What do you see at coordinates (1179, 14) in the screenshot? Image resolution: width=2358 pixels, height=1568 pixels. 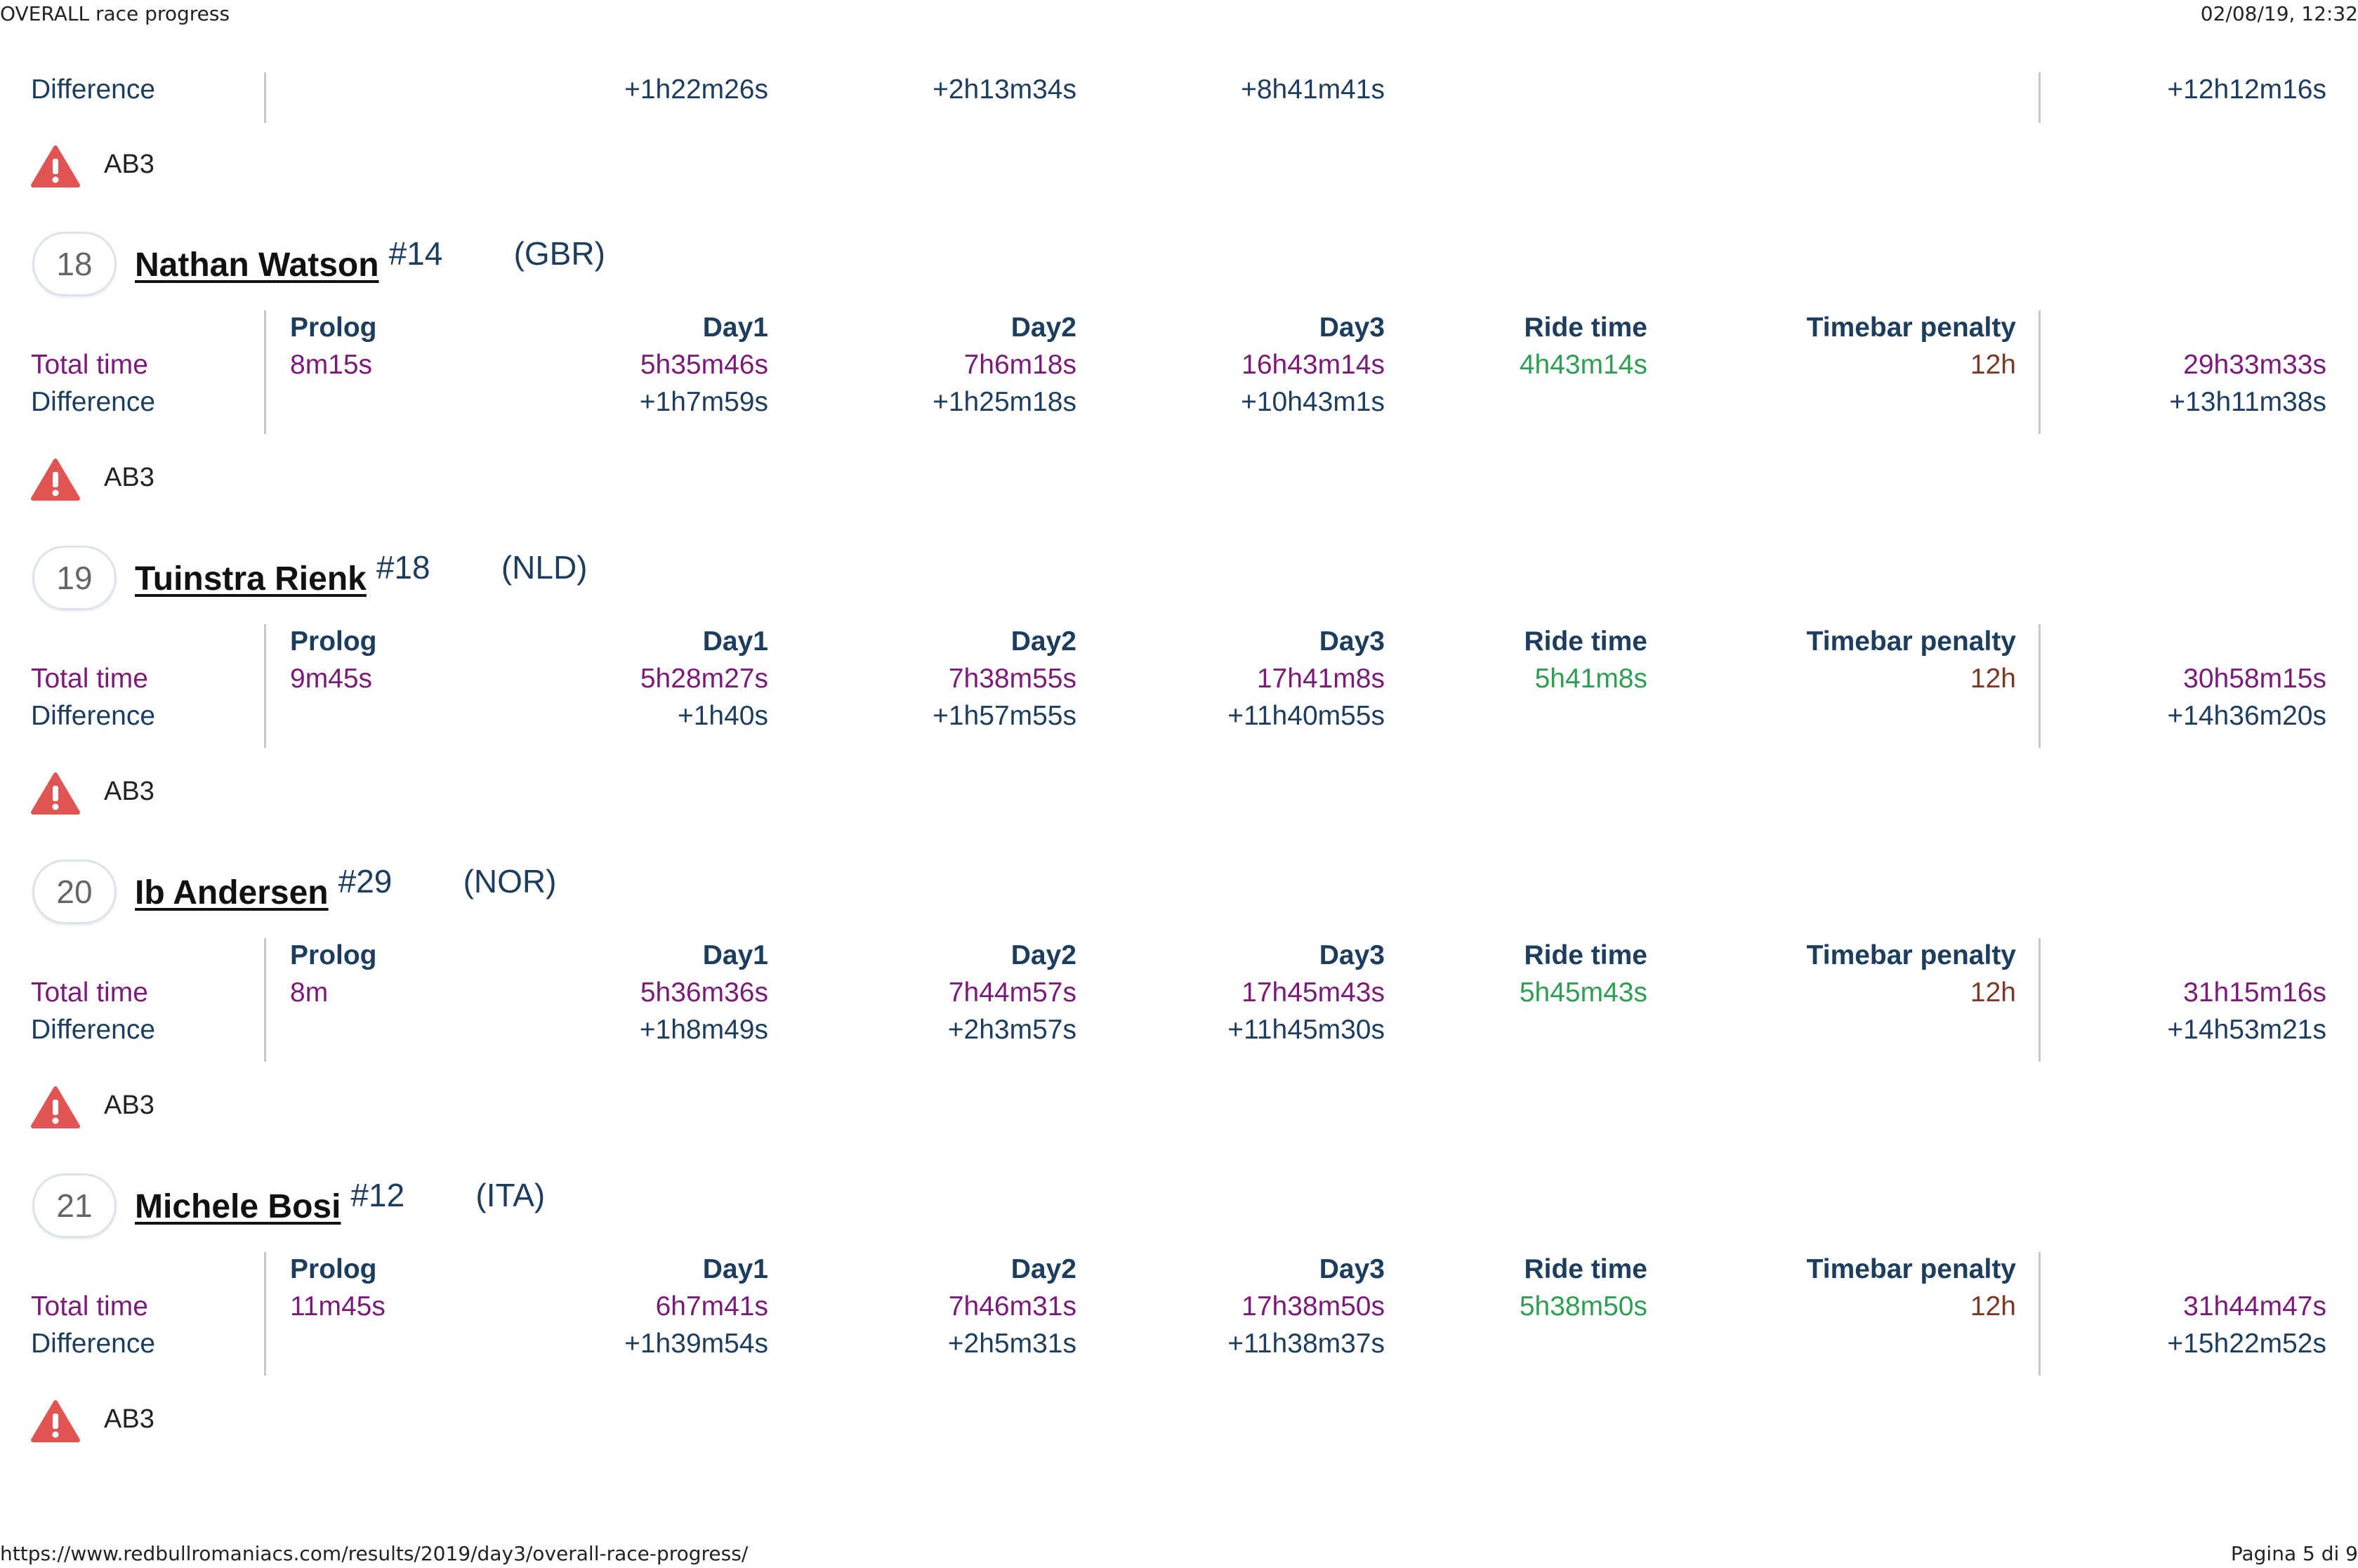 I see `print-header: OVERALL race progress 02/08/19, 12:32` at bounding box center [1179, 14].